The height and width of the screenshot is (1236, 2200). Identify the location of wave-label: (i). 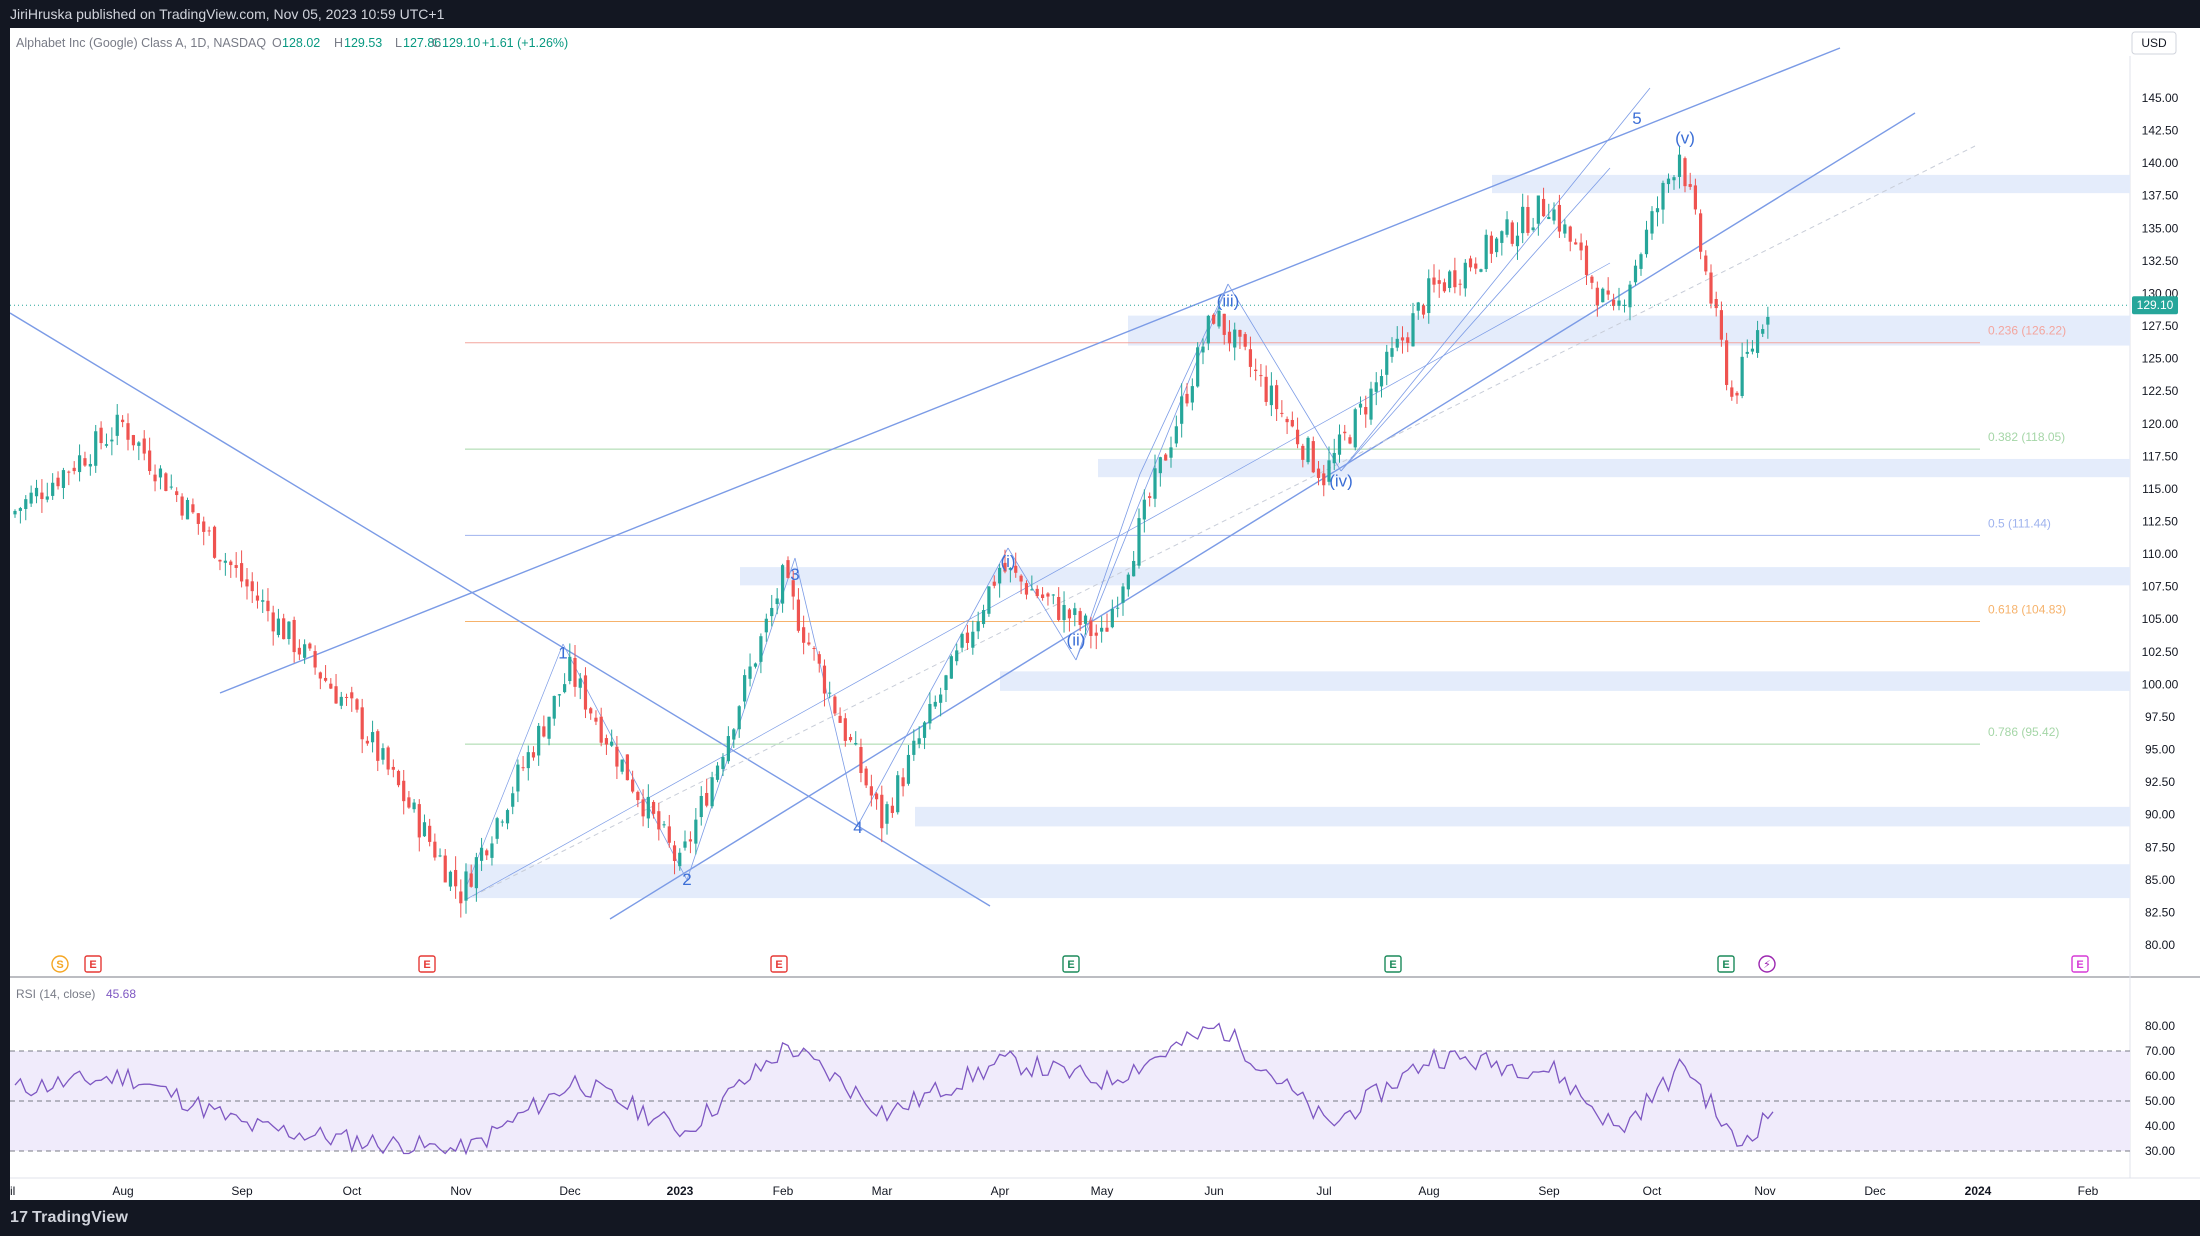
(1007, 561).